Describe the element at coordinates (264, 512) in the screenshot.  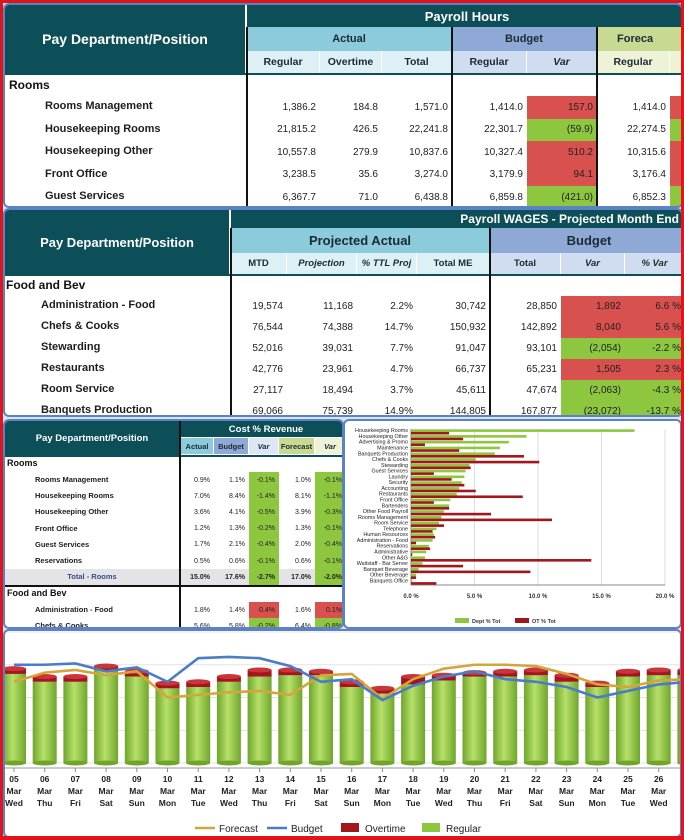
I see `cost-cell: -0.5%` at that location.